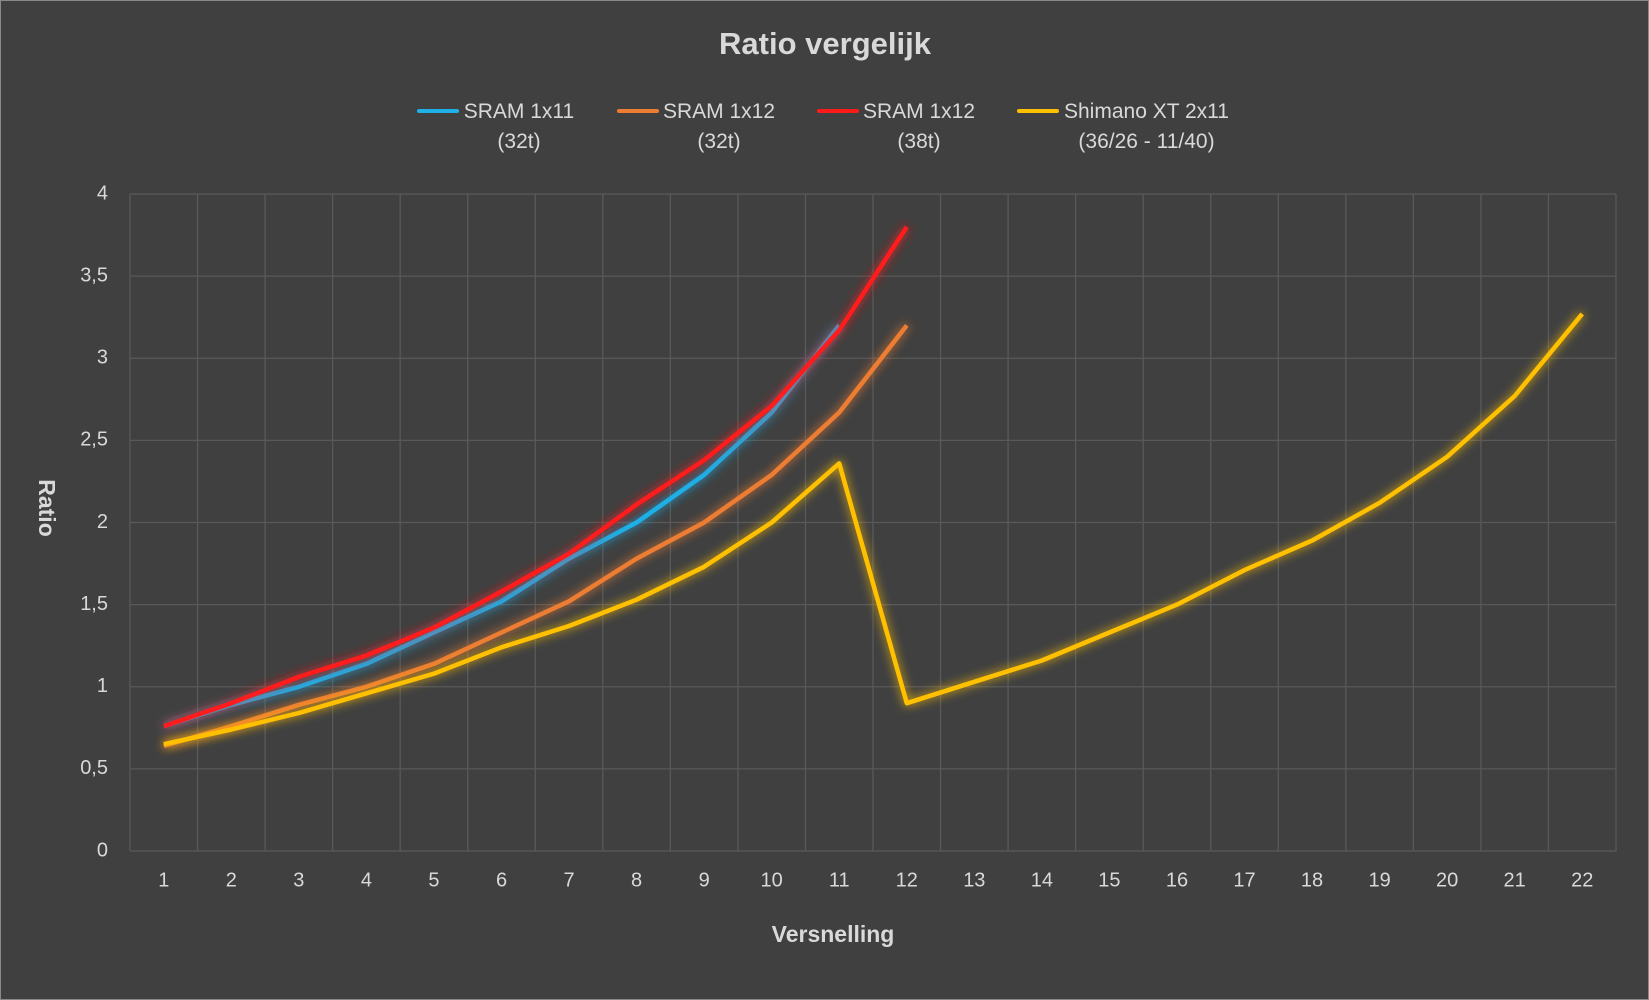 Image resolution: width=1649 pixels, height=1000 pixels. What do you see at coordinates (433, 880) in the screenshot?
I see `x-tick-label: 5` at bounding box center [433, 880].